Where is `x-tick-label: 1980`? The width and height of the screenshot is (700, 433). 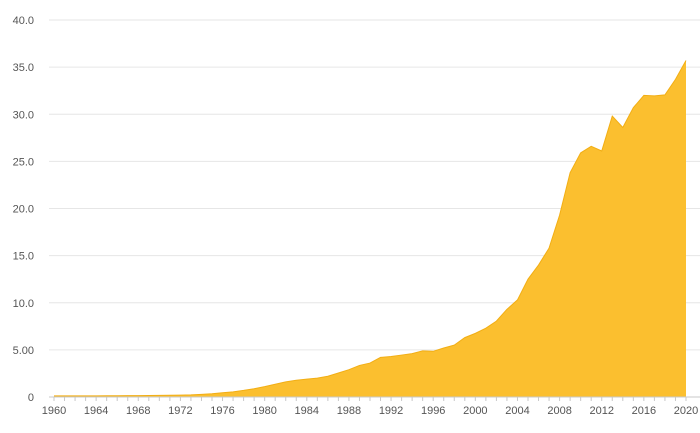 x-tick-label: 1980 is located at coordinates (264, 411).